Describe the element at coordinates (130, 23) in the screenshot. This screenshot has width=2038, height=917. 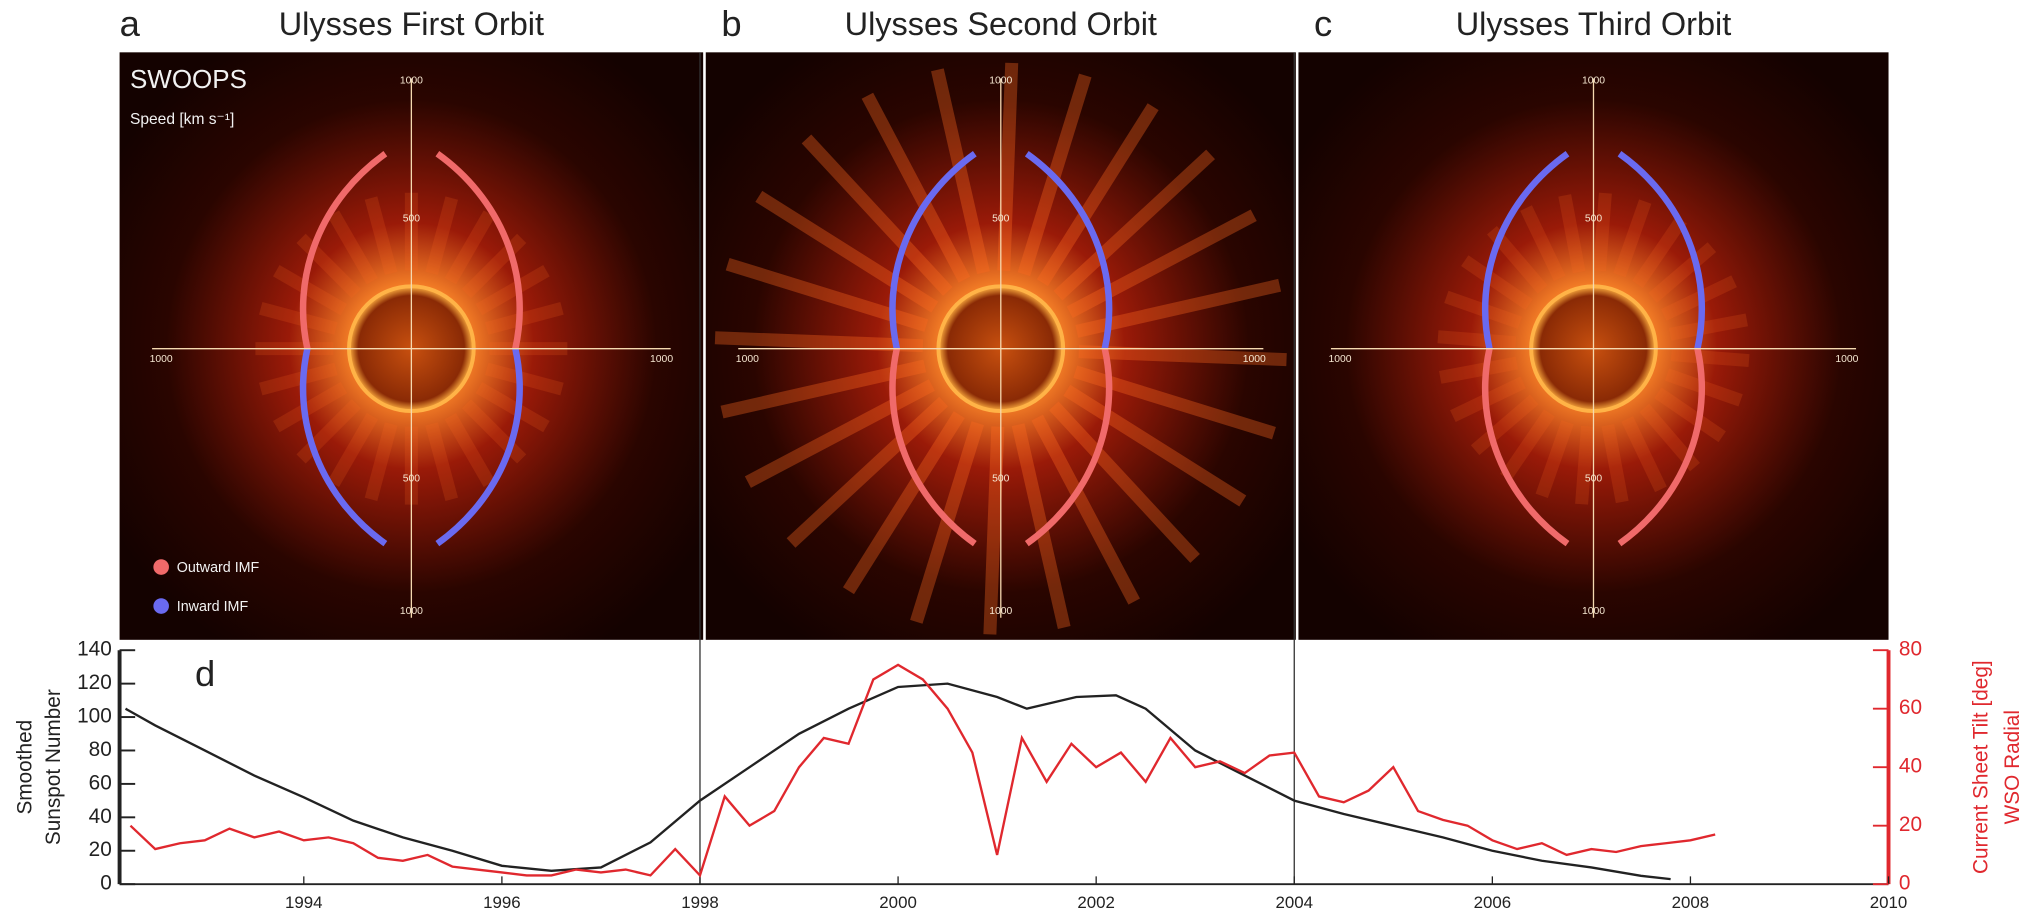
I see `panel-letter: a` at that location.